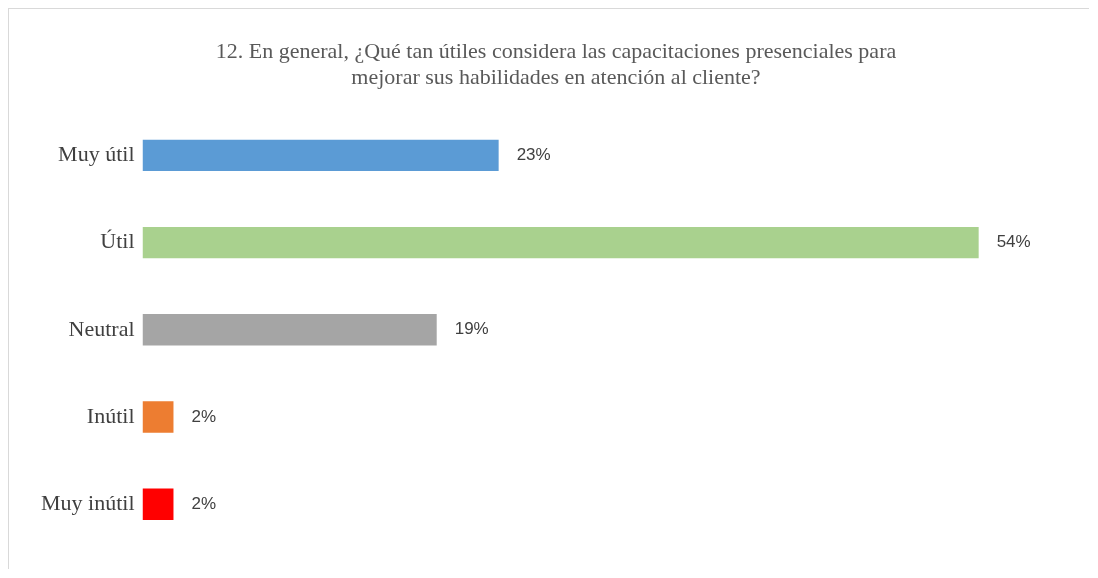  I want to click on y-tick-label: Muy útil, so click(96, 154).